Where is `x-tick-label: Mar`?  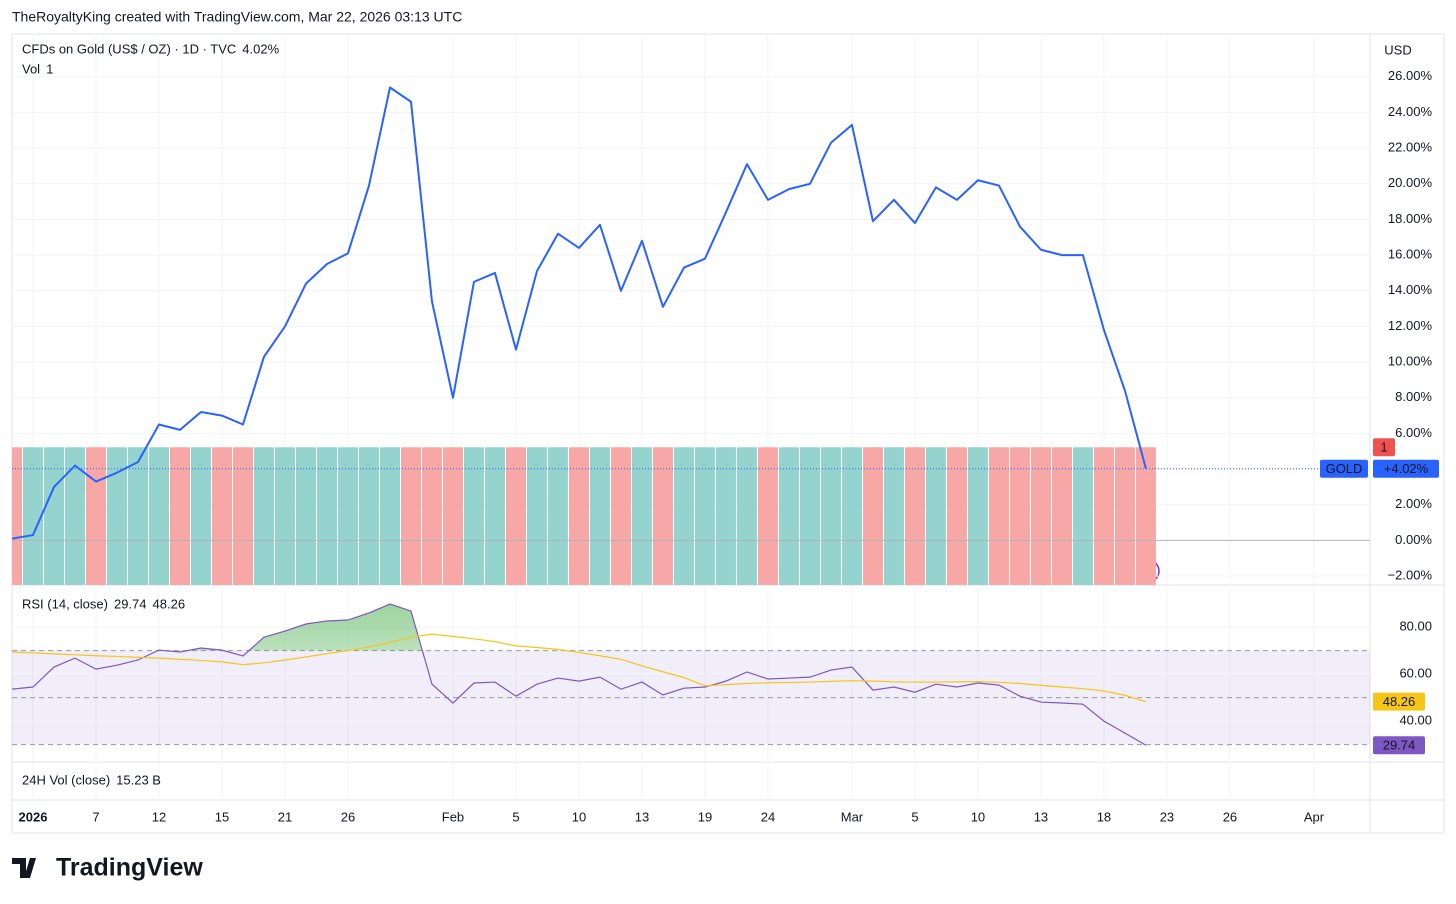 x-tick-label: Mar is located at coordinates (852, 816).